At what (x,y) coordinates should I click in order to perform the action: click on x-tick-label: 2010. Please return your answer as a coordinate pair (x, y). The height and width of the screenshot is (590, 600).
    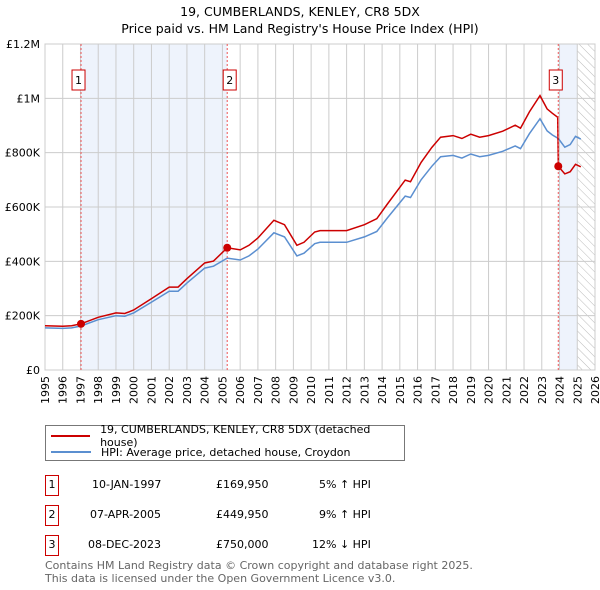
    Looking at the image, I should click on (311, 390).